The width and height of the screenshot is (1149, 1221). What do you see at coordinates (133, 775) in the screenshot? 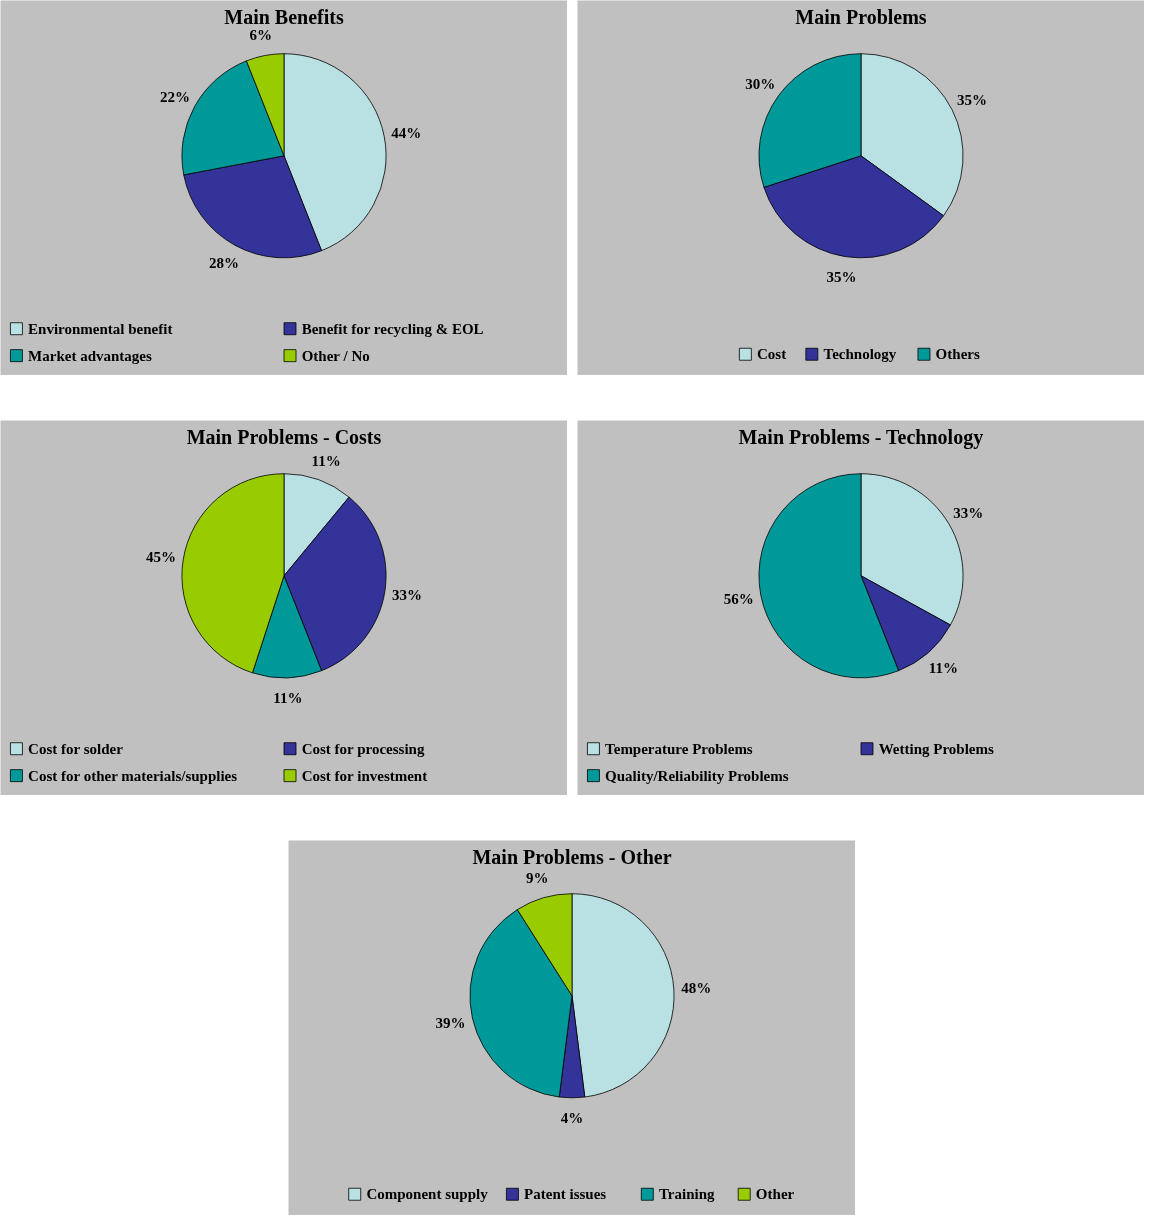
I see `legend-label: Cost for other materials/supplies` at bounding box center [133, 775].